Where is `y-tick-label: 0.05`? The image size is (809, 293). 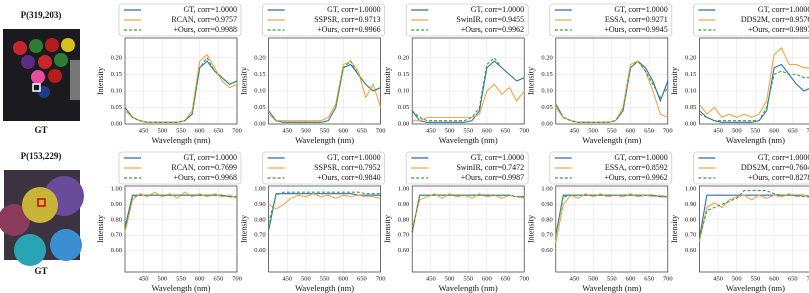
y-tick-label: 0.05 is located at coordinates (690, 107).